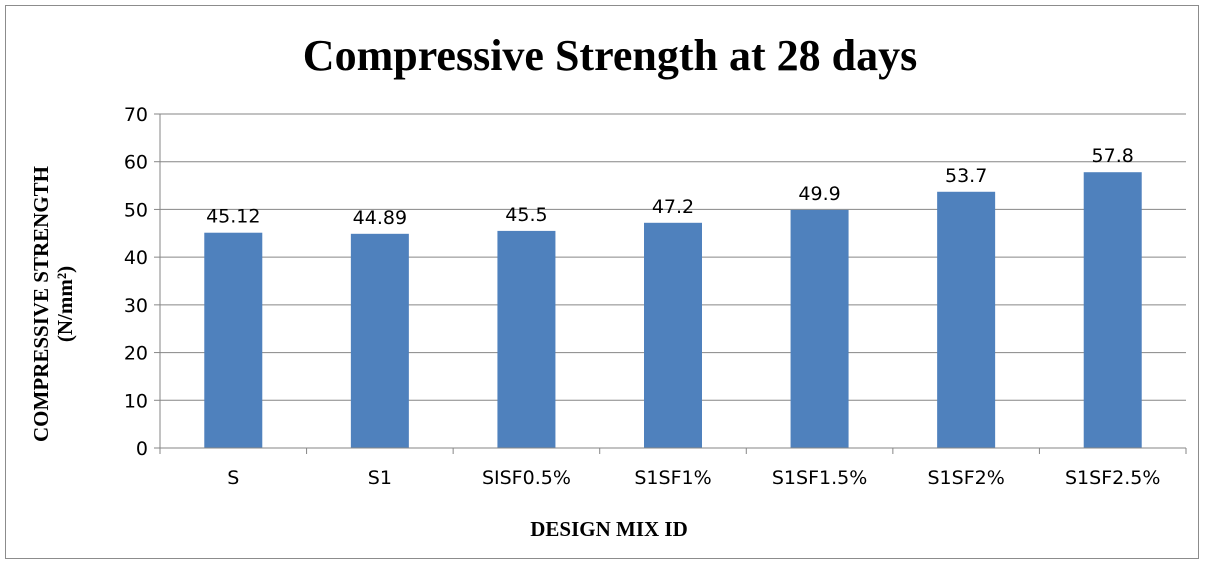  What do you see at coordinates (966, 176) in the screenshot?
I see `data-label: 53.7` at bounding box center [966, 176].